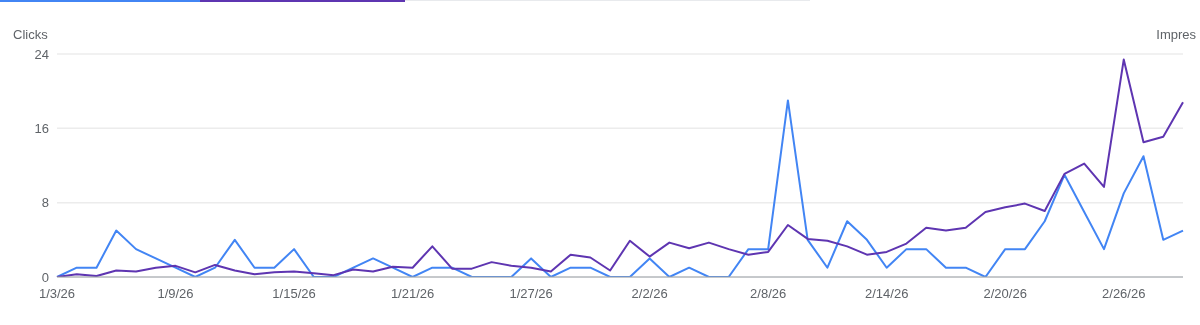 The height and width of the screenshot is (325, 1200). What do you see at coordinates (45, 277) in the screenshot?
I see `y-tick-label: 0` at bounding box center [45, 277].